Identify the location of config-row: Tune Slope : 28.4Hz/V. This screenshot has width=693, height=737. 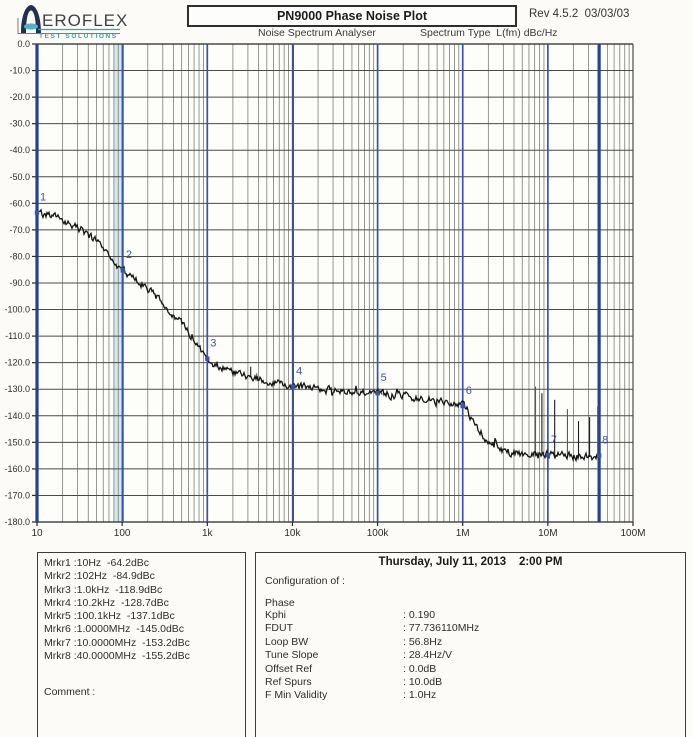
(470, 655).